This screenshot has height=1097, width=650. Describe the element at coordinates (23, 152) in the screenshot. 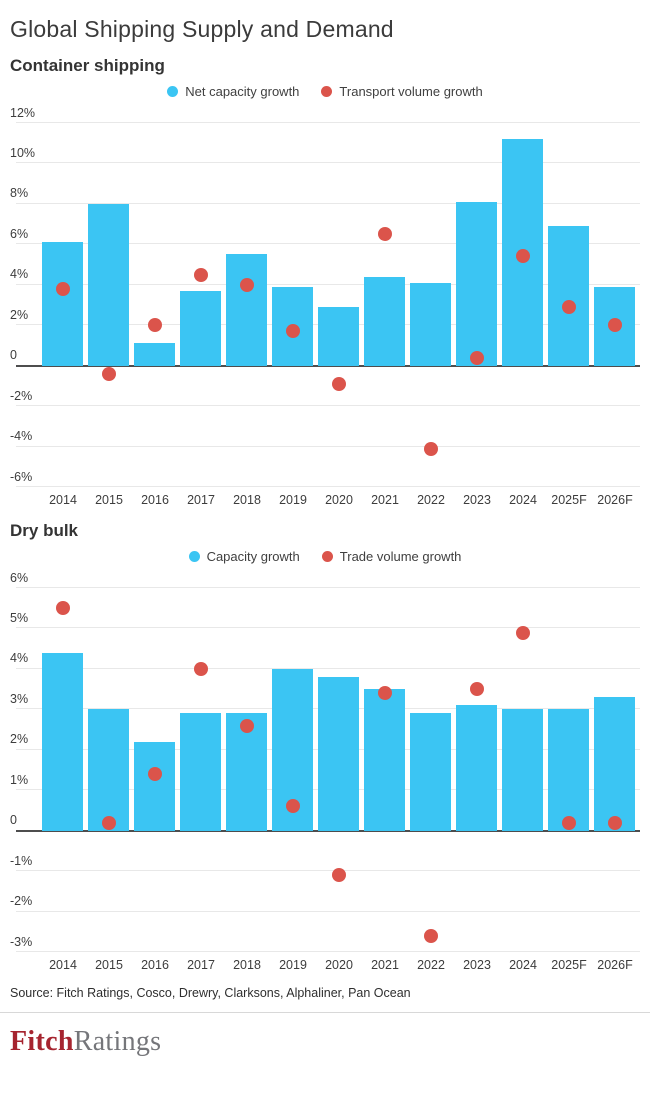

I see `y-tick-label: 10%` at that location.